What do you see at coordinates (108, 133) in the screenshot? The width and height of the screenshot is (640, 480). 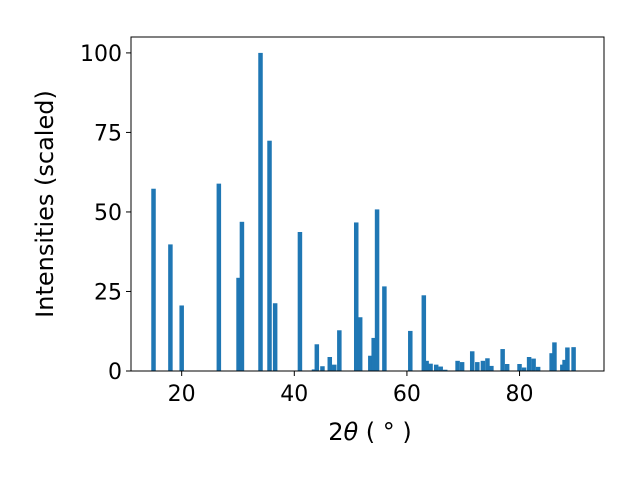 I see `y-tick-label: 75` at bounding box center [108, 133].